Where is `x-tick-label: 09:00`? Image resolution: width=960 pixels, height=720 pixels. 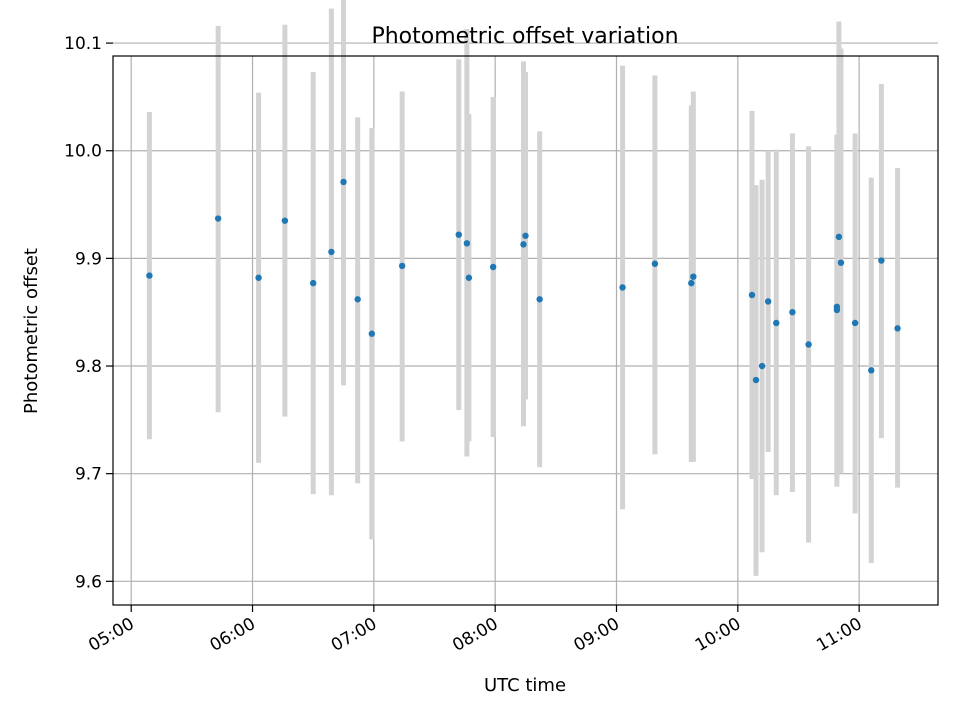
x-tick-label: 09:00 is located at coordinates (597, 635).